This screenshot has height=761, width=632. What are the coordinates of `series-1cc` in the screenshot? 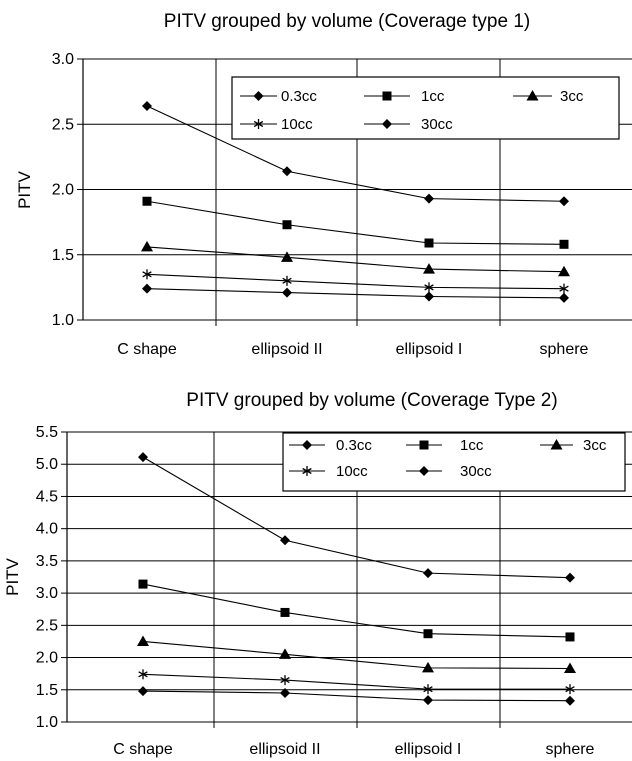 It's located at (356, 610).